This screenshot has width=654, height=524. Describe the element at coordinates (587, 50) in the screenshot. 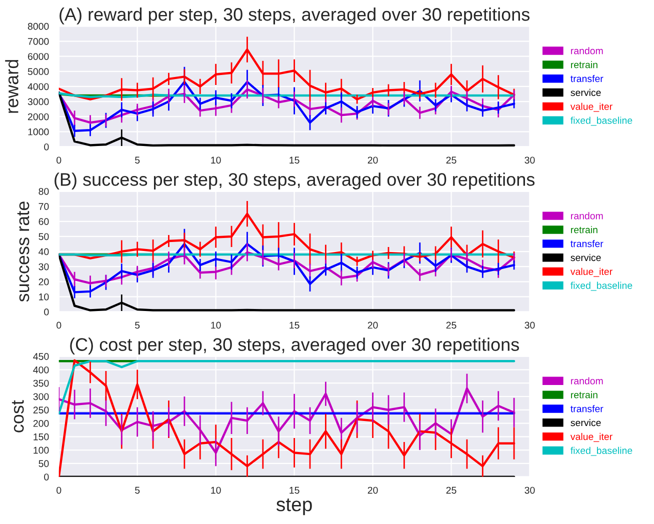

I see `legend-label: random` at that location.